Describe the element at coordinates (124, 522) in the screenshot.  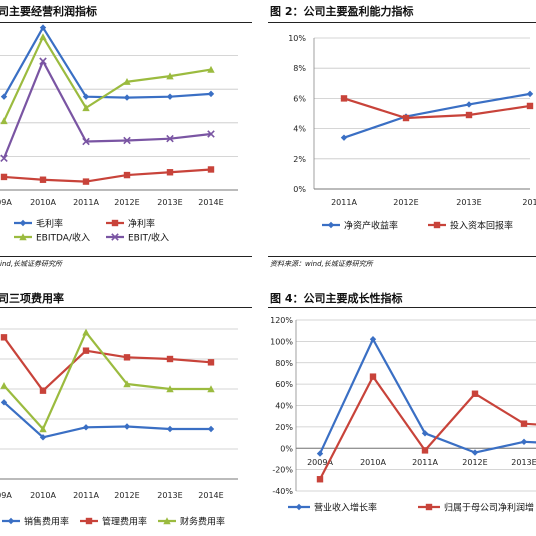
I see `legend-label: 管理费用率` at that location.